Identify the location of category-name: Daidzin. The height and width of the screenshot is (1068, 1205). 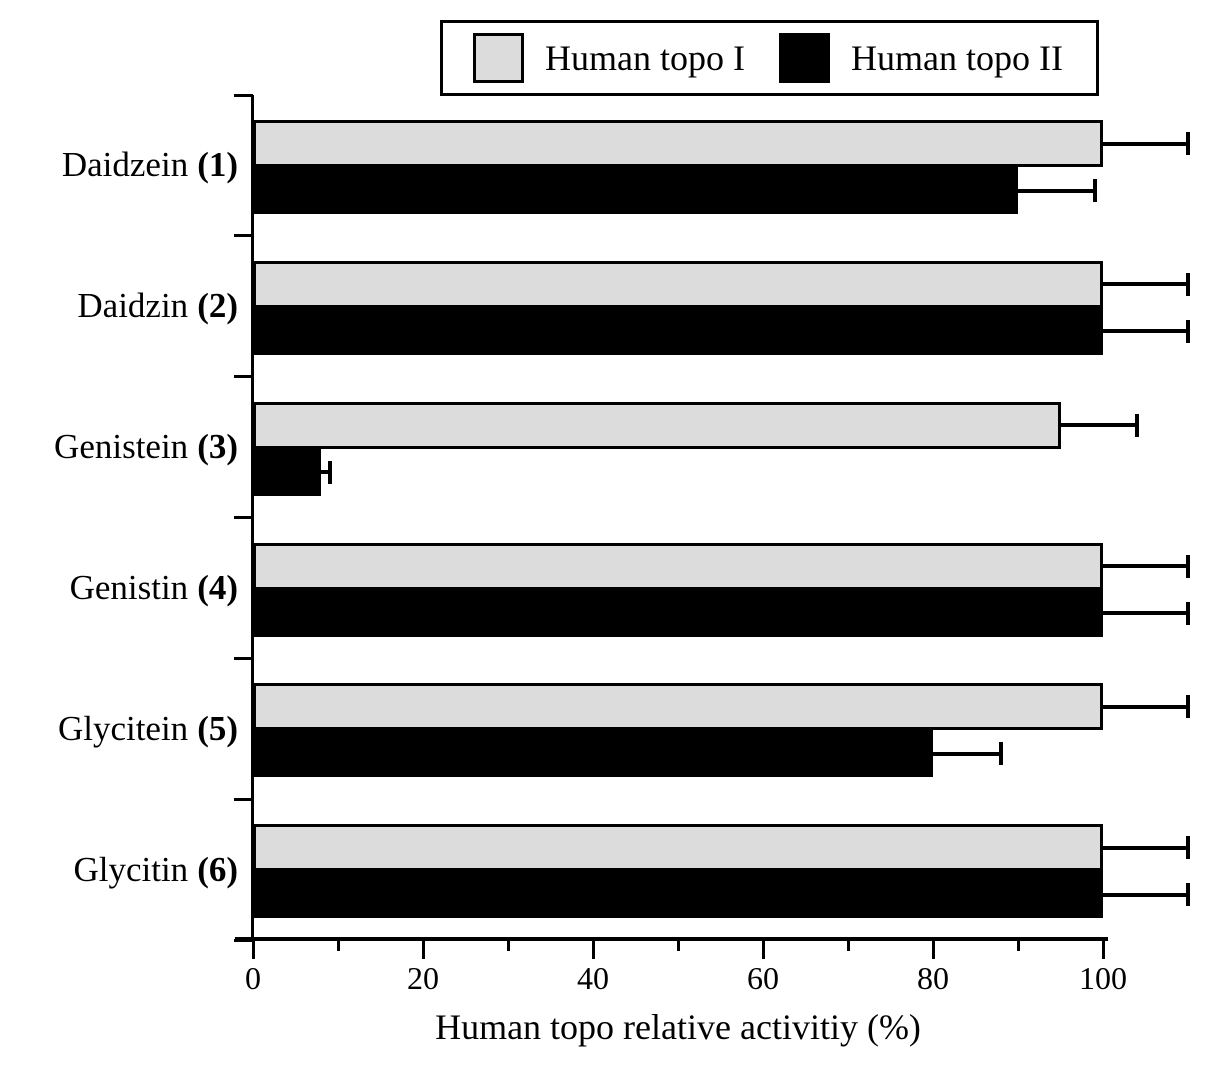
(133, 306).